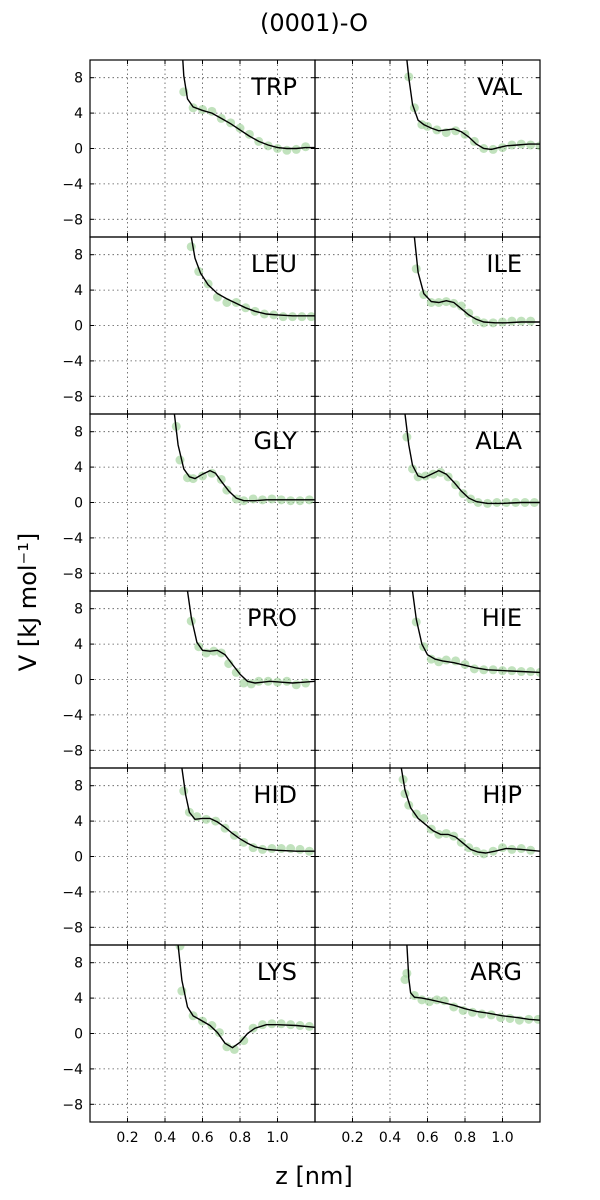 This screenshot has width=600, height=1200. I want to click on panel-label: ARG, so click(496, 972).